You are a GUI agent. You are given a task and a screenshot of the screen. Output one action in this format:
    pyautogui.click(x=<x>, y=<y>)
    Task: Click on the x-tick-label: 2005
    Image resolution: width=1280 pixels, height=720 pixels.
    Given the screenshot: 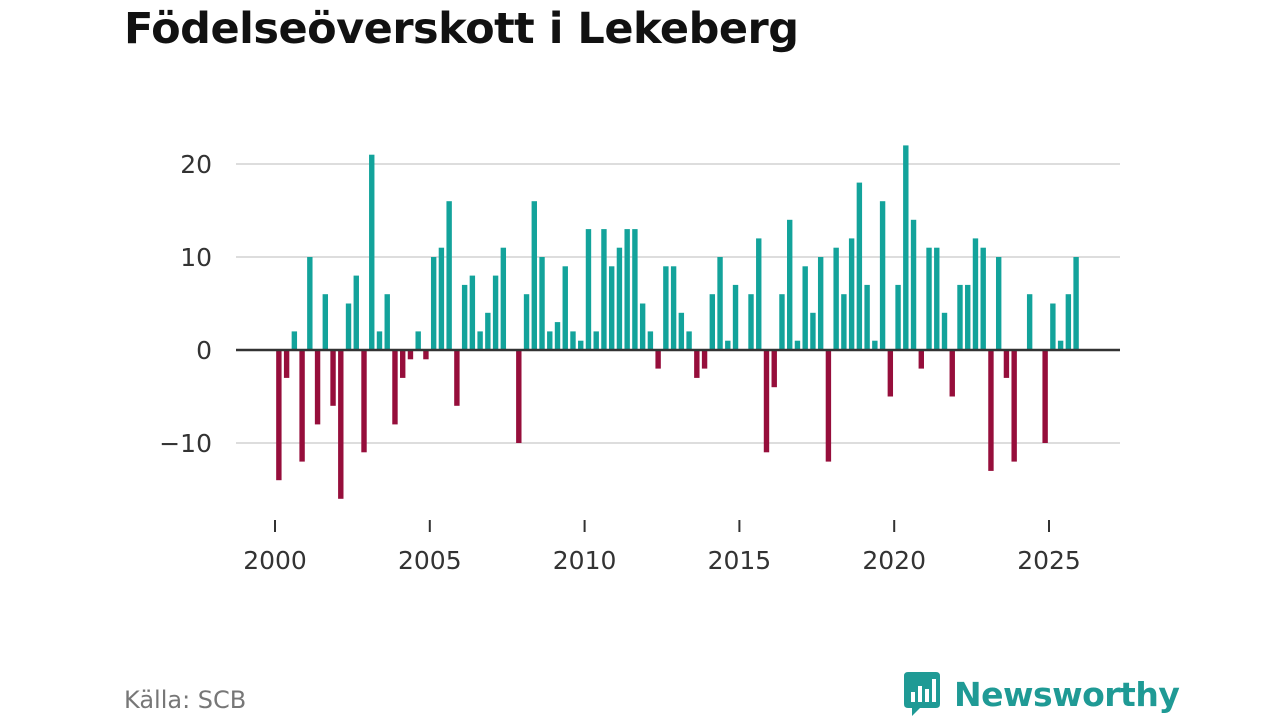 What is the action you would take?
    pyautogui.click(x=430, y=560)
    